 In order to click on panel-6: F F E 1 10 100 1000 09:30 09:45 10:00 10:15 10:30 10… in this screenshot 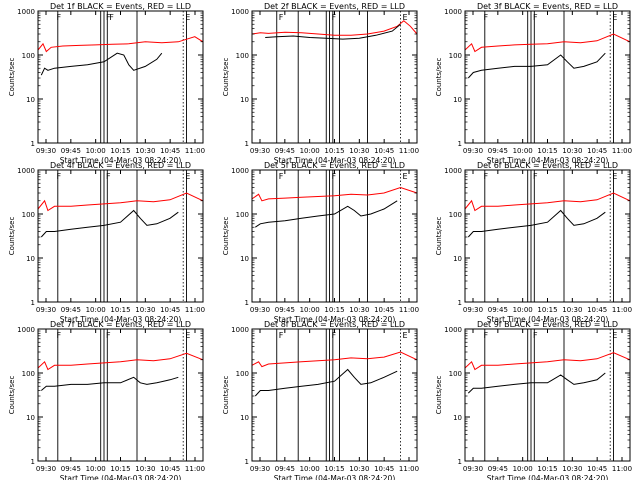, I will do `click(533, 242)`.